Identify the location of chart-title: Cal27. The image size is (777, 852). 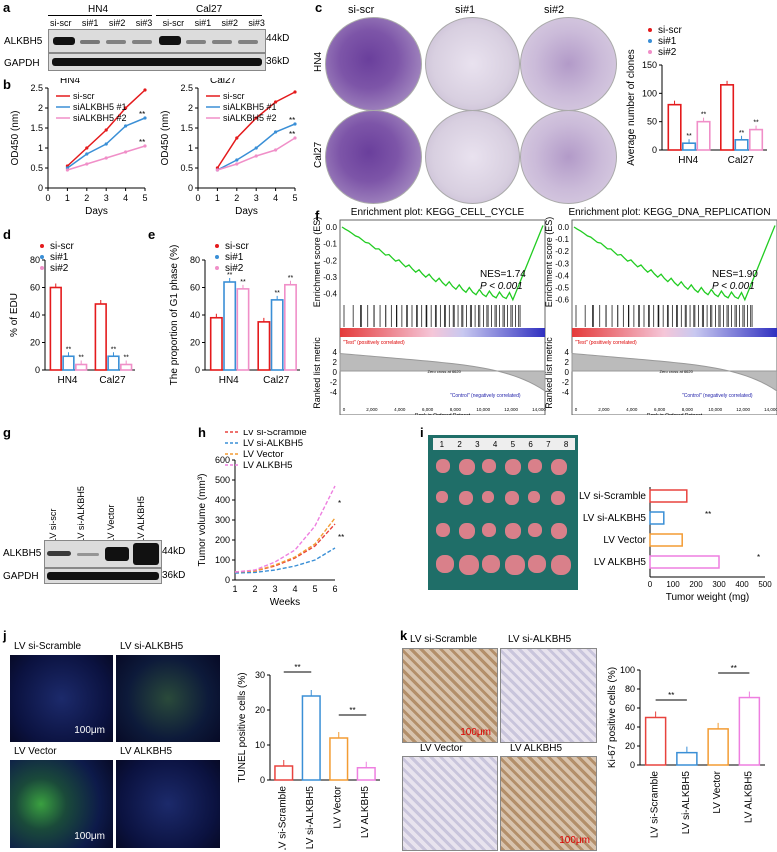
(223, 82).